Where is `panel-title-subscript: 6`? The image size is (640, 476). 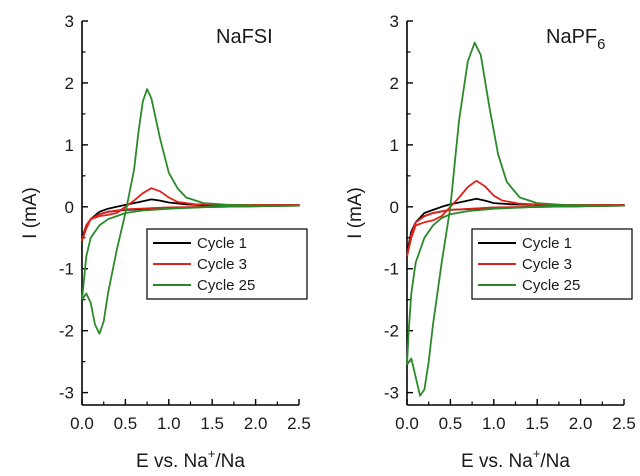
panel-title-subscript: 6 is located at coordinates (601, 44).